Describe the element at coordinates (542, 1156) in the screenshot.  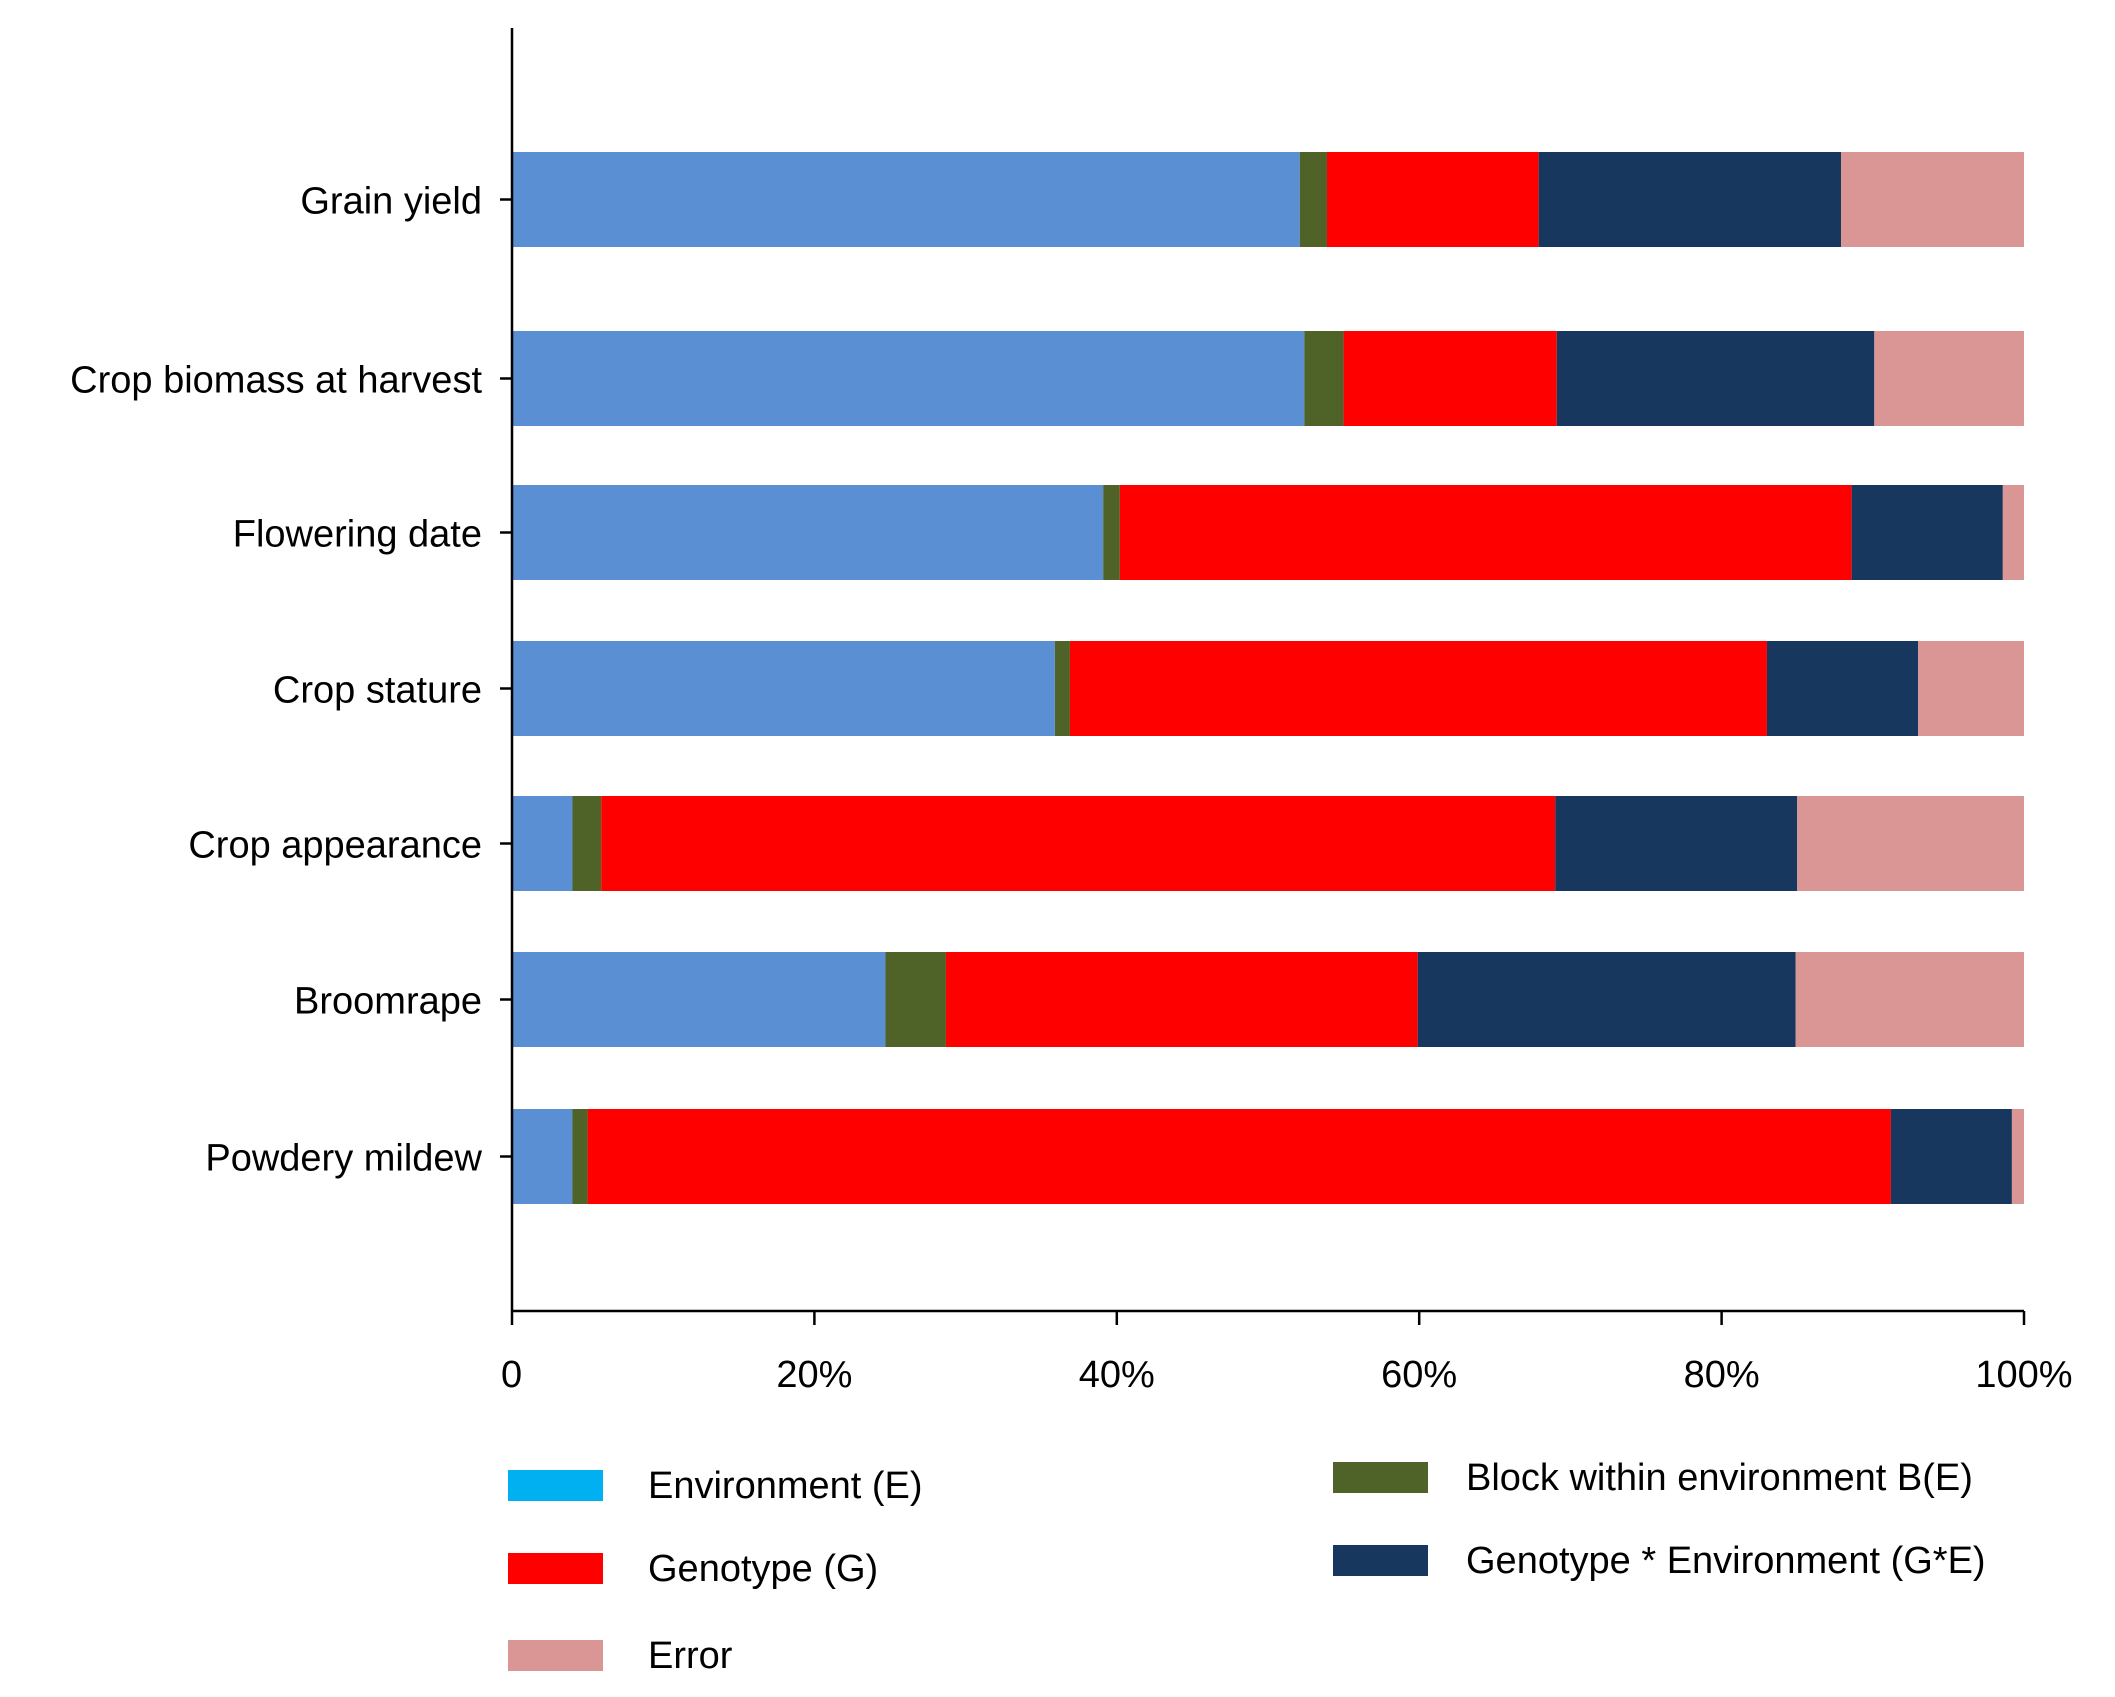
I see `bar-segment-powdery-mildew-environment-e` at that location.